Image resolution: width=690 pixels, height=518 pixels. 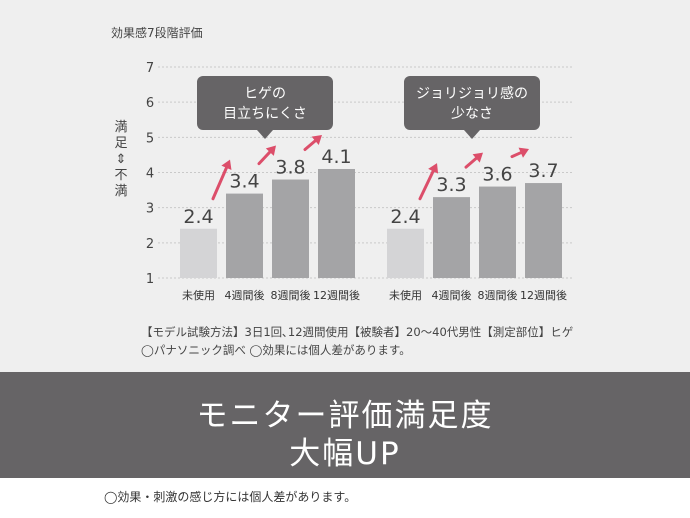 I want to click on footer-note: ◯効果・刺激の感じ方には個人差があります。, so click(x=230, y=497).